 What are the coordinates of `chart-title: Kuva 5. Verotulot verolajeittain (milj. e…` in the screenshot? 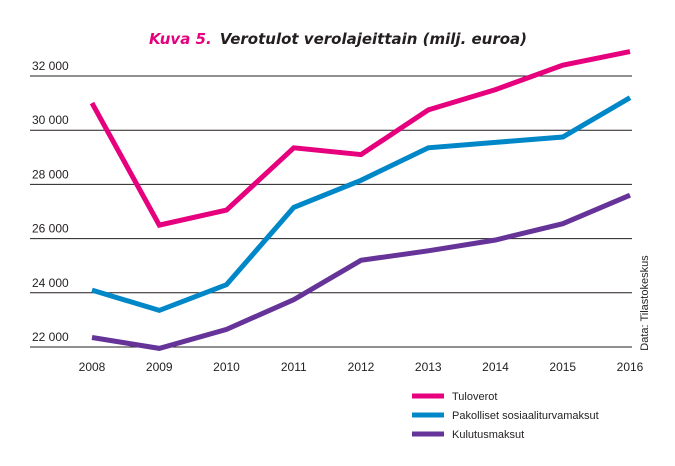 It's located at (338, 39).